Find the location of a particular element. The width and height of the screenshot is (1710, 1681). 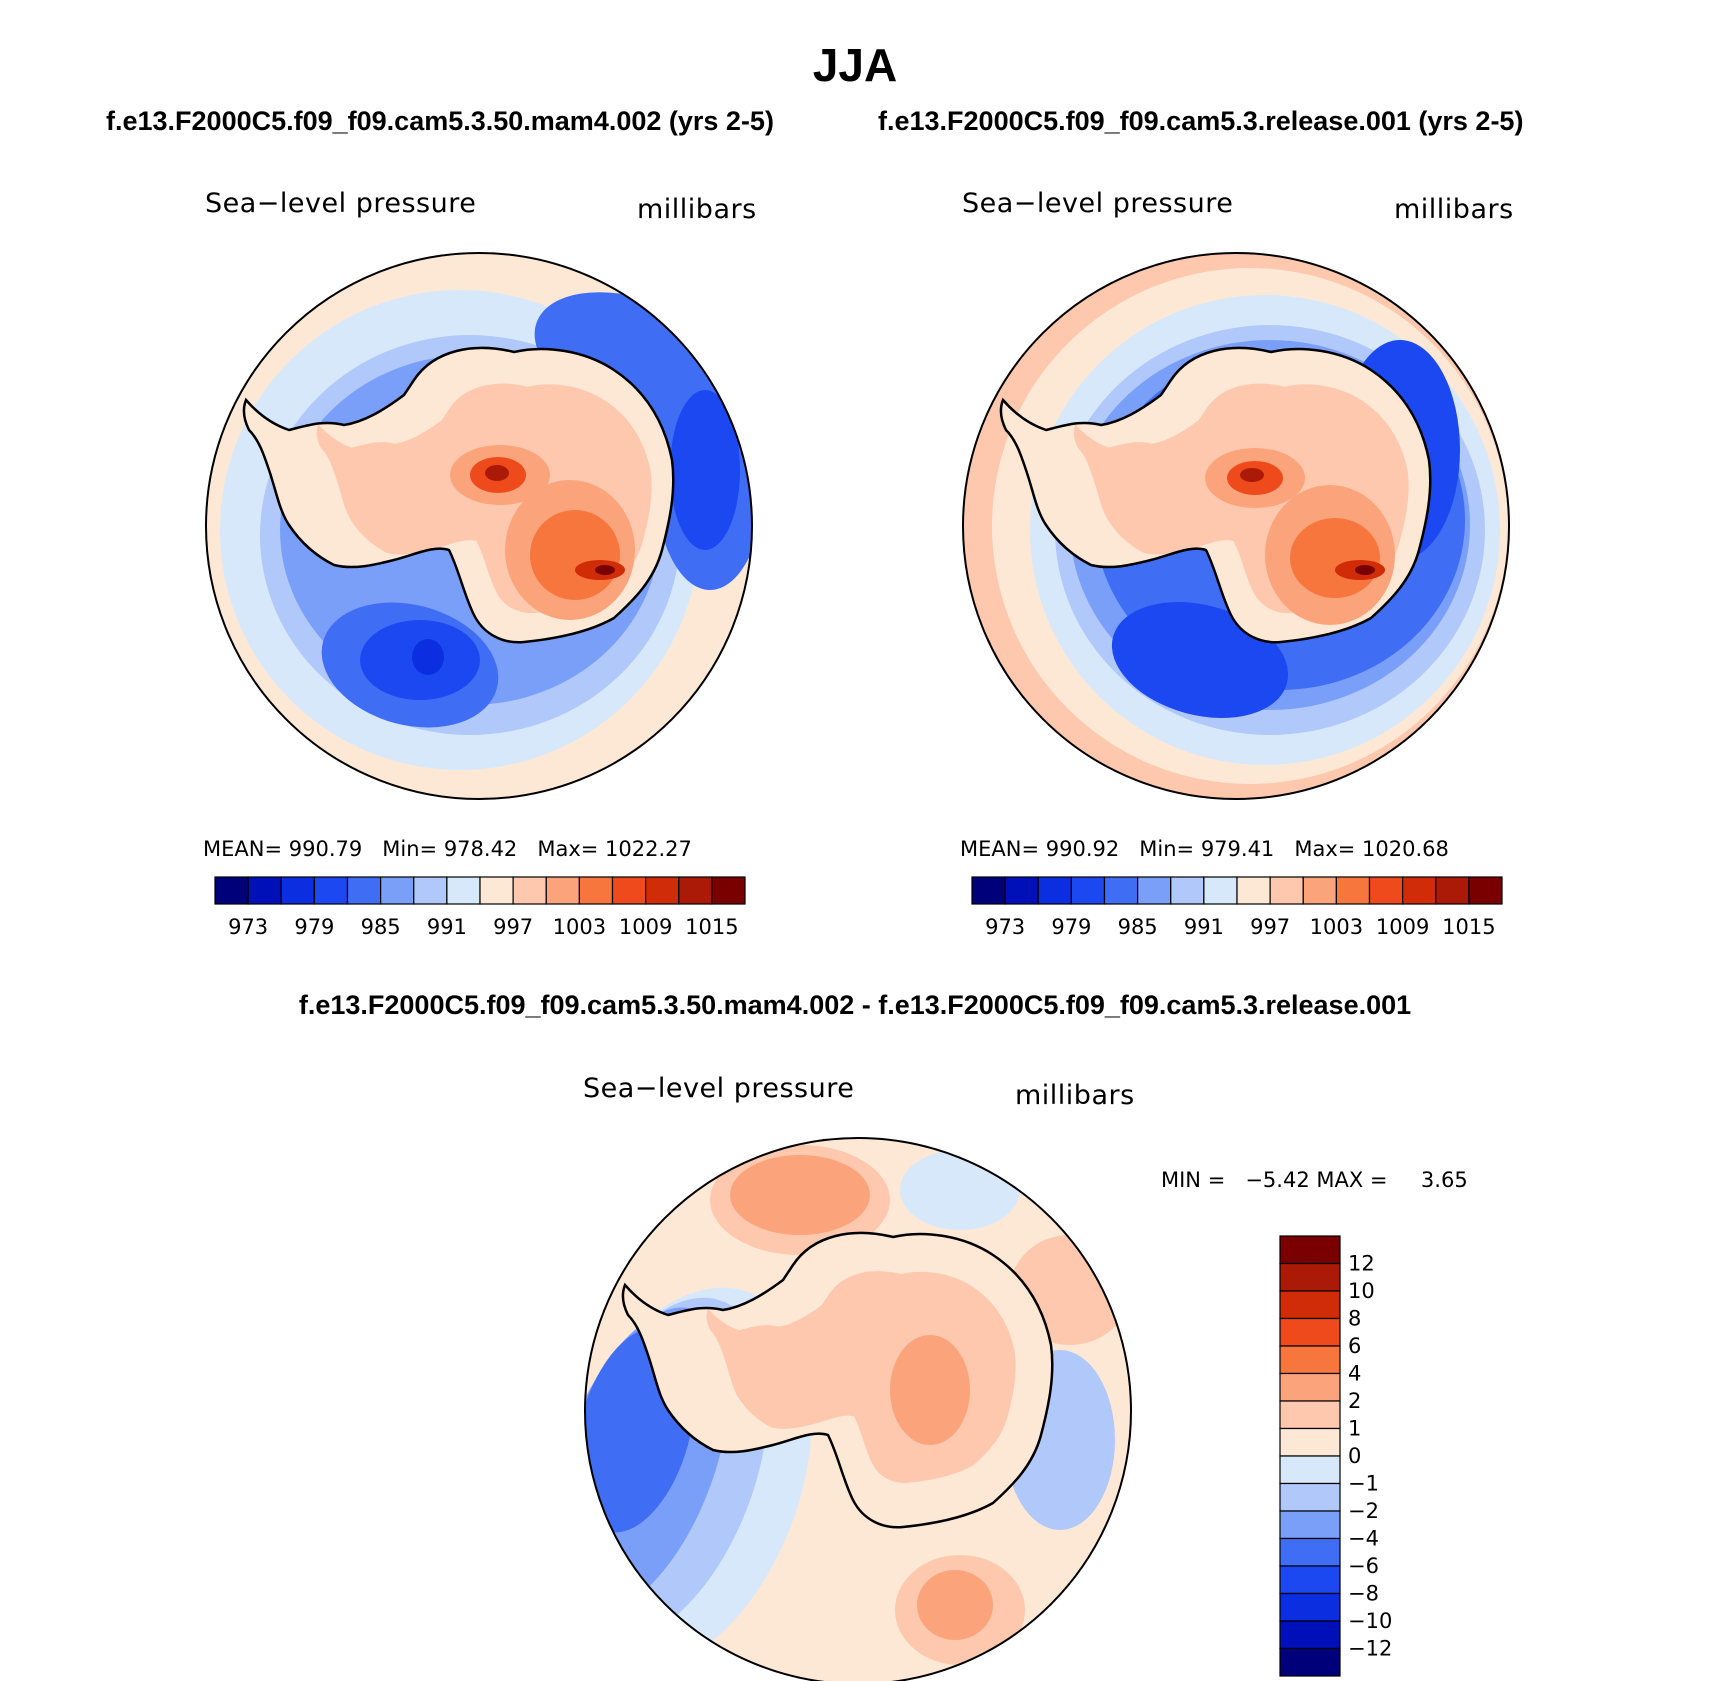

panel2-colorbar-tick-label: 985 is located at coordinates (1138, 927).